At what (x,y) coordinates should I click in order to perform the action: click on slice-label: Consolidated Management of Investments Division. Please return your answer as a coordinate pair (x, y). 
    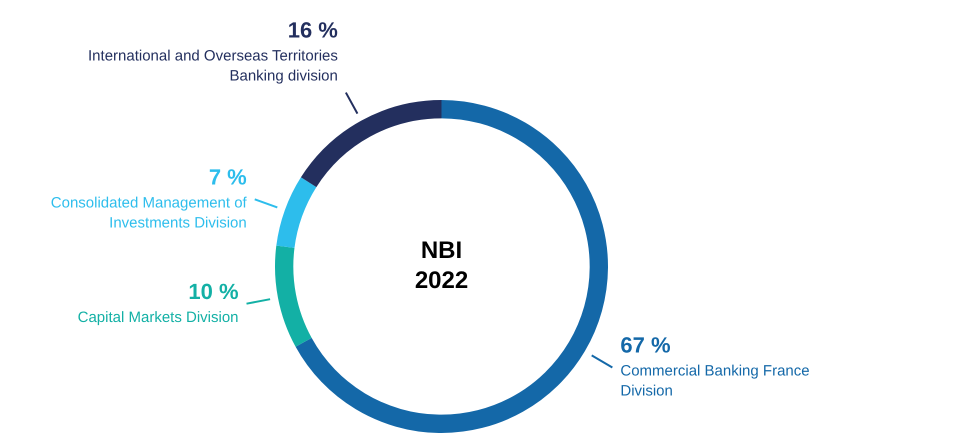
    Looking at the image, I should click on (149, 213).